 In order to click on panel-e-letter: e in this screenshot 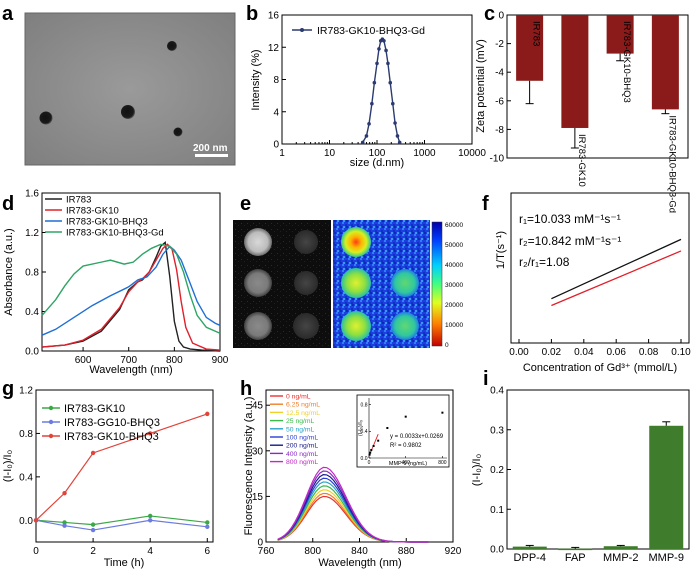, I will do `click(245, 204)`.